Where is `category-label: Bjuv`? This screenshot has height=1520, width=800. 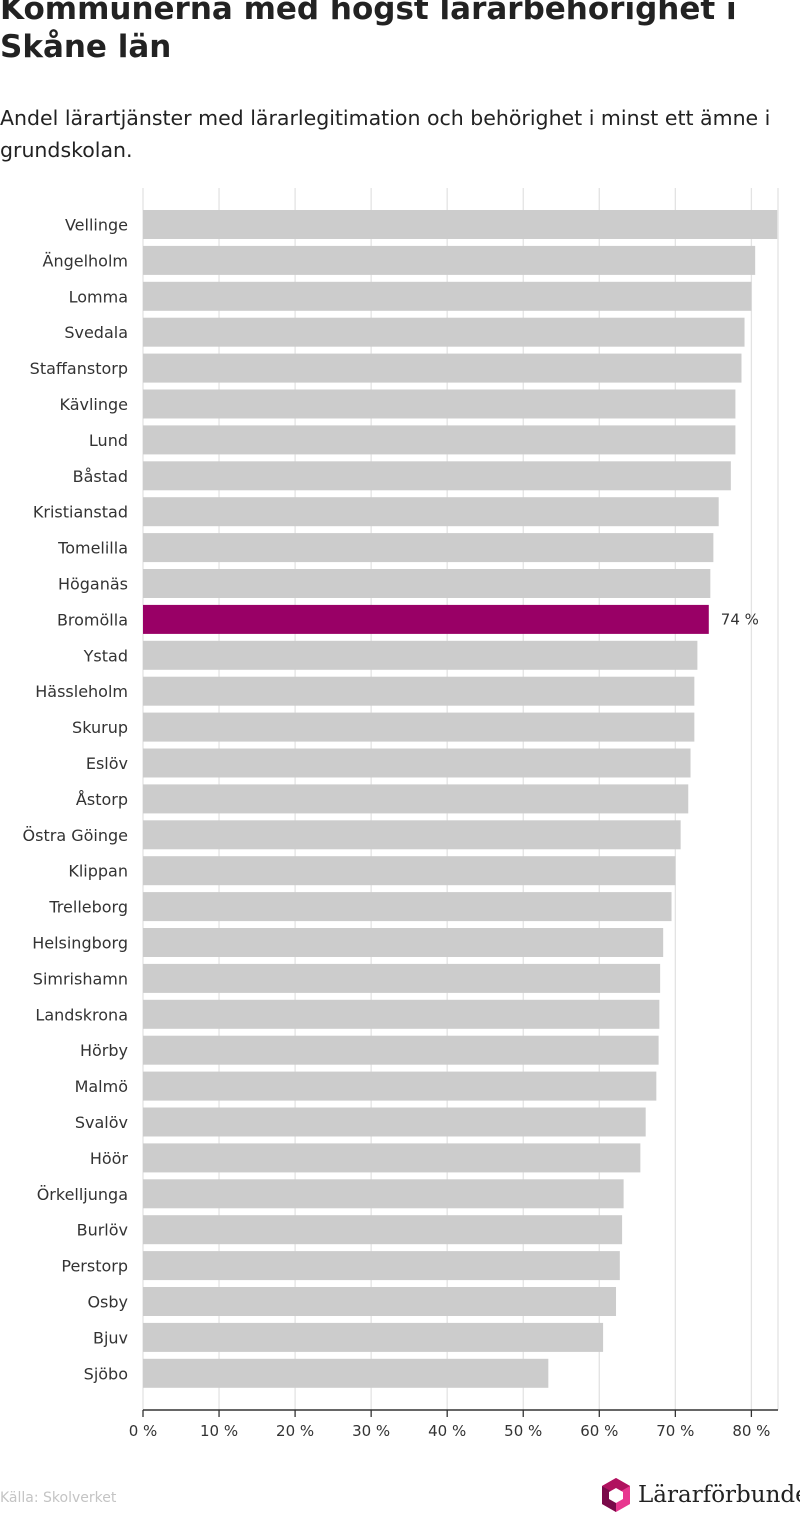 category-label: Bjuv is located at coordinates (110, 1337).